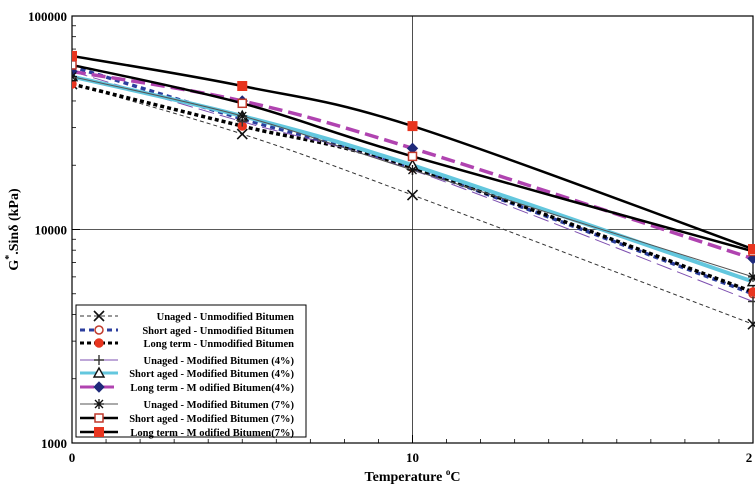  Describe the element at coordinates (412, 457) in the screenshot. I see `x-tick-label: 10` at that location.